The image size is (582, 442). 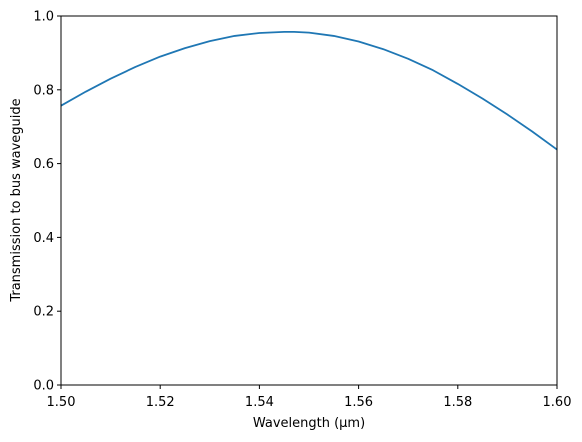 I want to click on x-tick-label: 1.58, so click(x=457, y=402).